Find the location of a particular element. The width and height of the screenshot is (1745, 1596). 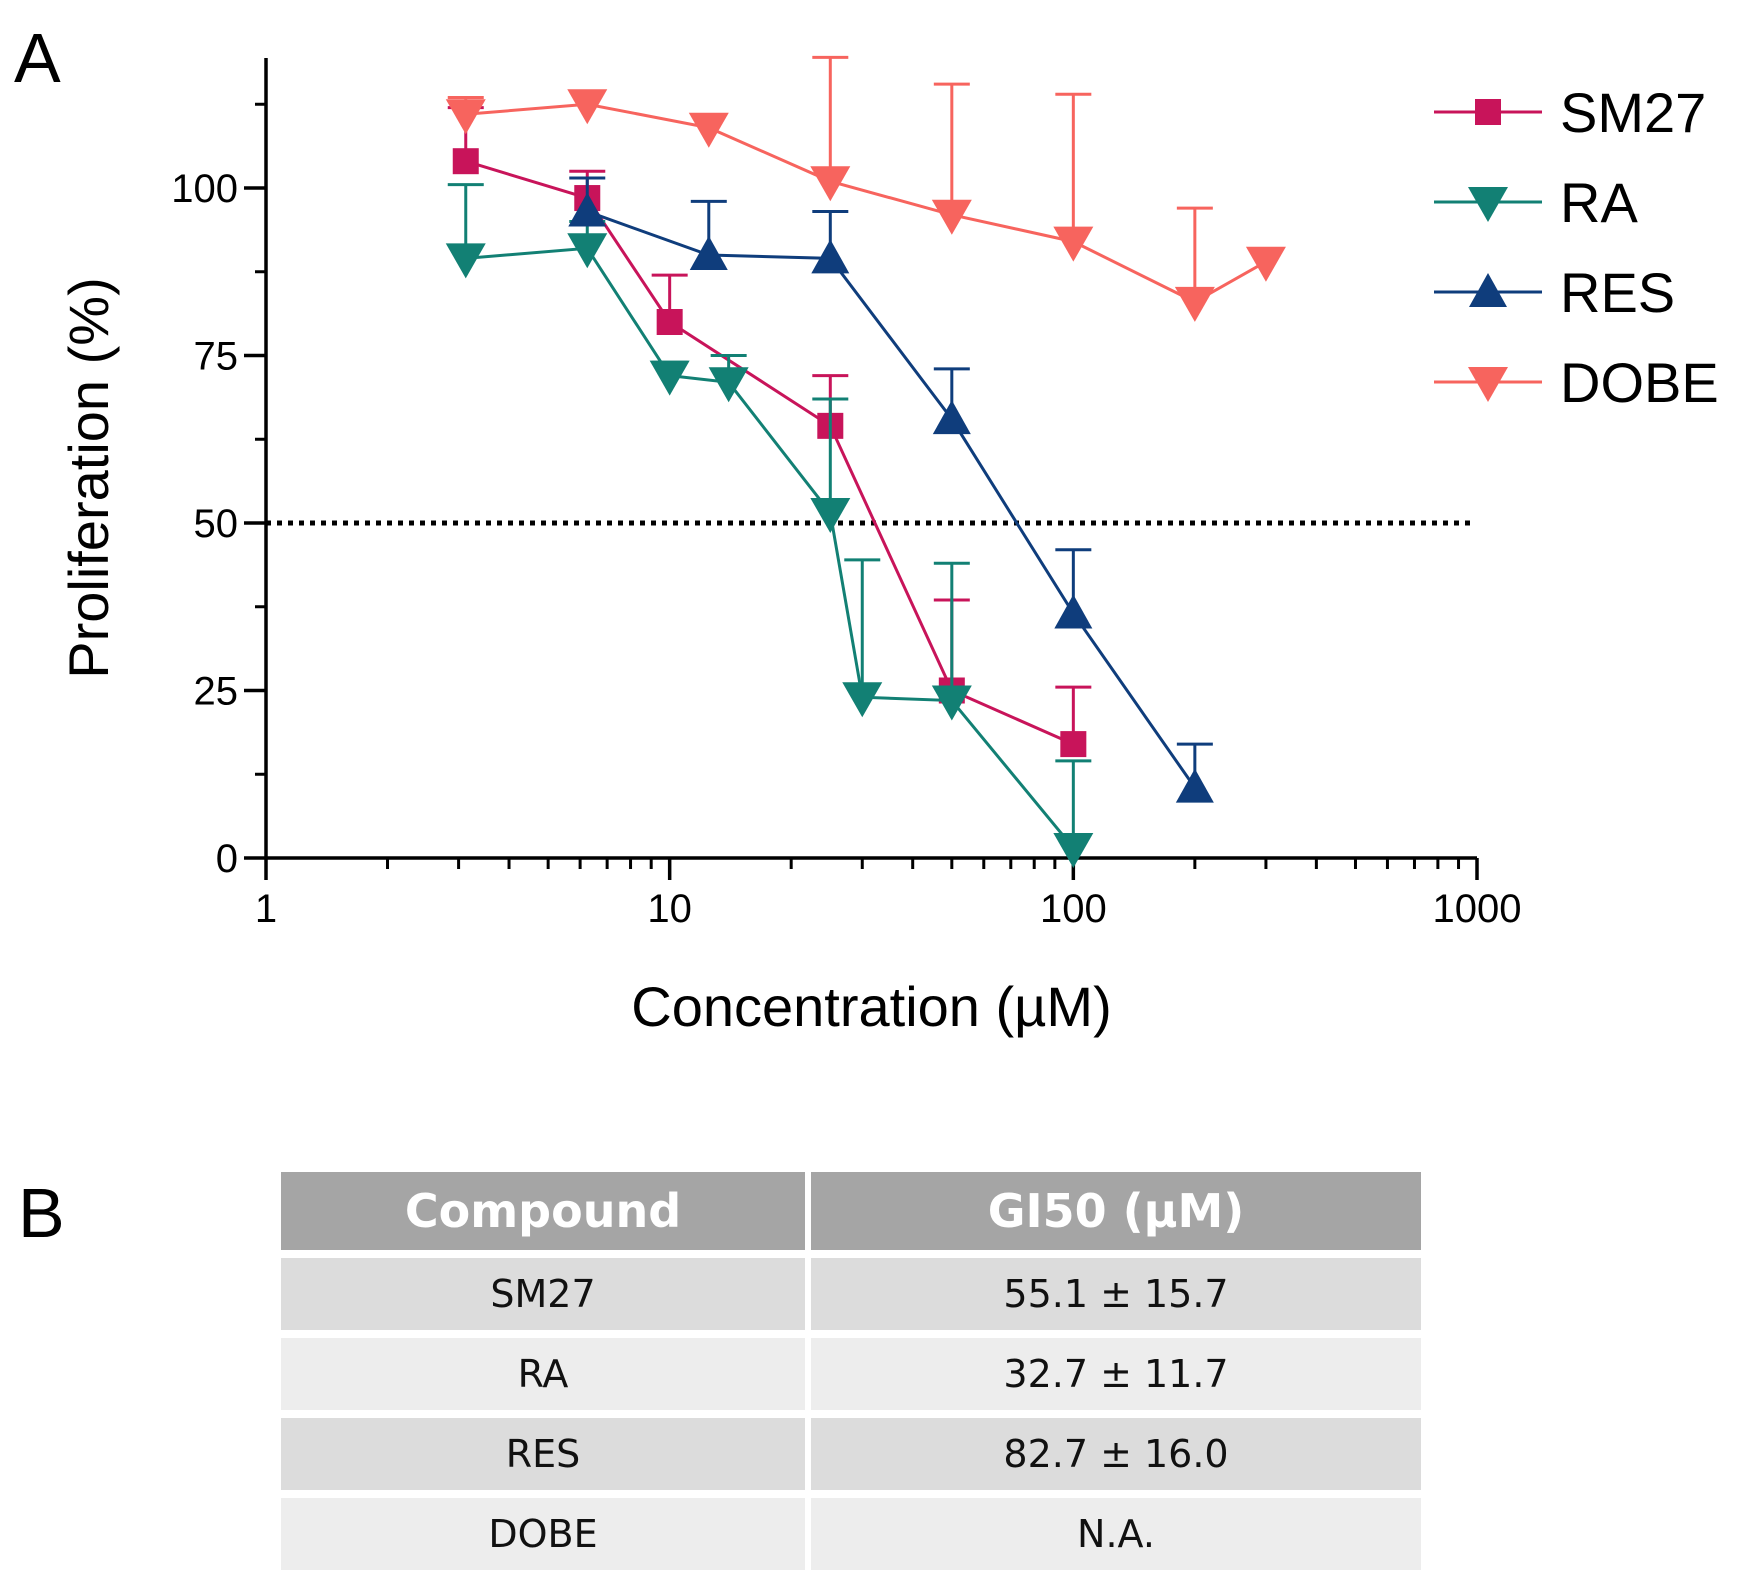

cell-compound: RES is located at coordinates (543, 1454).